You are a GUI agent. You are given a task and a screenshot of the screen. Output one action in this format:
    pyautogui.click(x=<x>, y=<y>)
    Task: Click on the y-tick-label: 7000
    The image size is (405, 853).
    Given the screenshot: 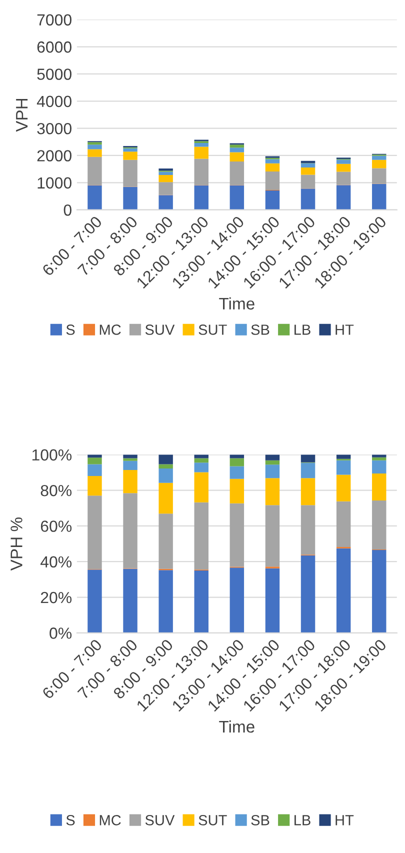 What is the action you would take?
    pyautogui.click(x=54, y=20)
    